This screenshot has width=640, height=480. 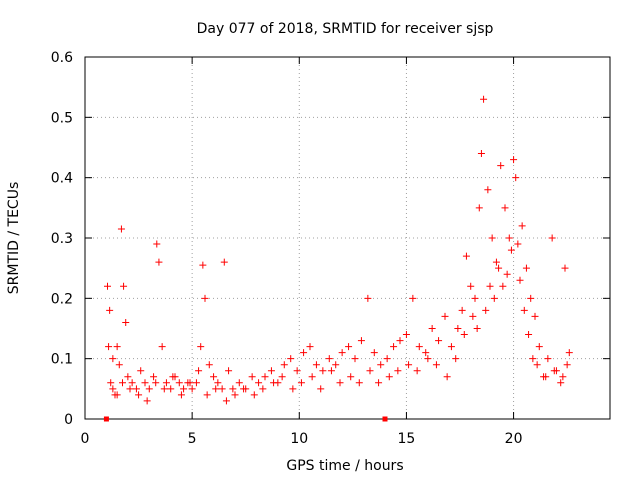 I want to click on y-tick-label: 0, so click(x=68, y=420).